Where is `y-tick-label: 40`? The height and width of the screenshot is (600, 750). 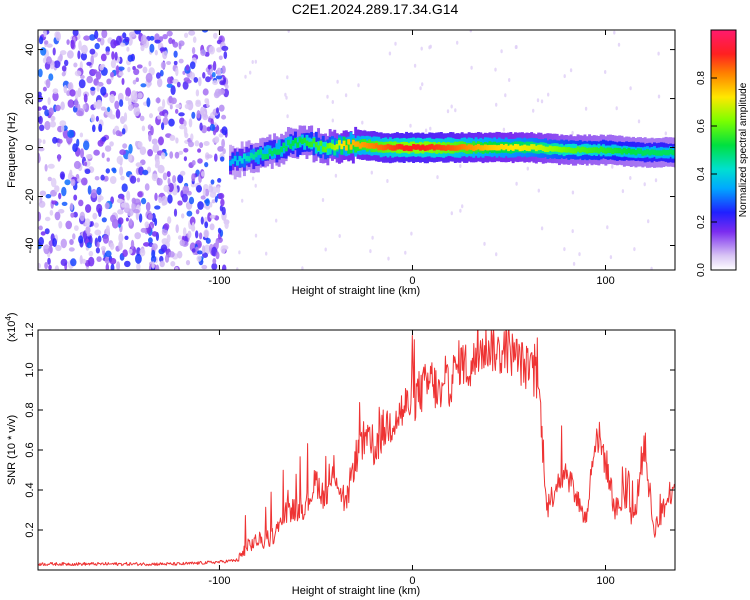 y-tick-label: 40 is located at coordinates (30, 49).